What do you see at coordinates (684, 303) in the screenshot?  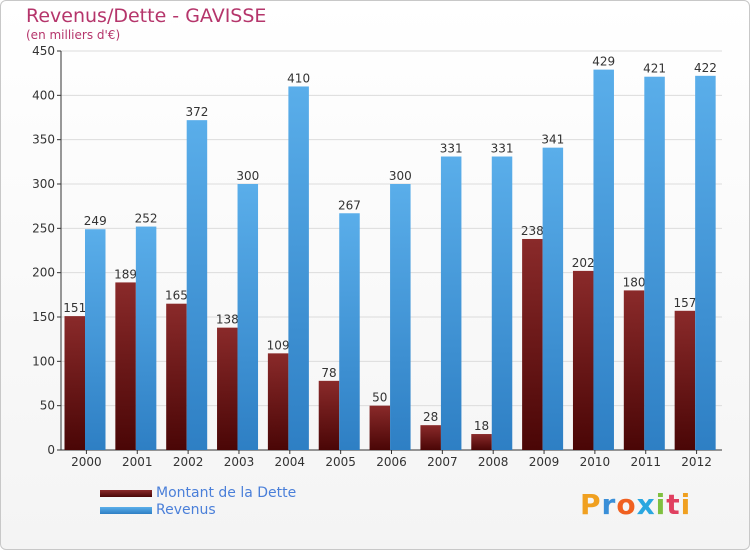 I see `data-label-dette: 157` at bounding box center [684, 303].